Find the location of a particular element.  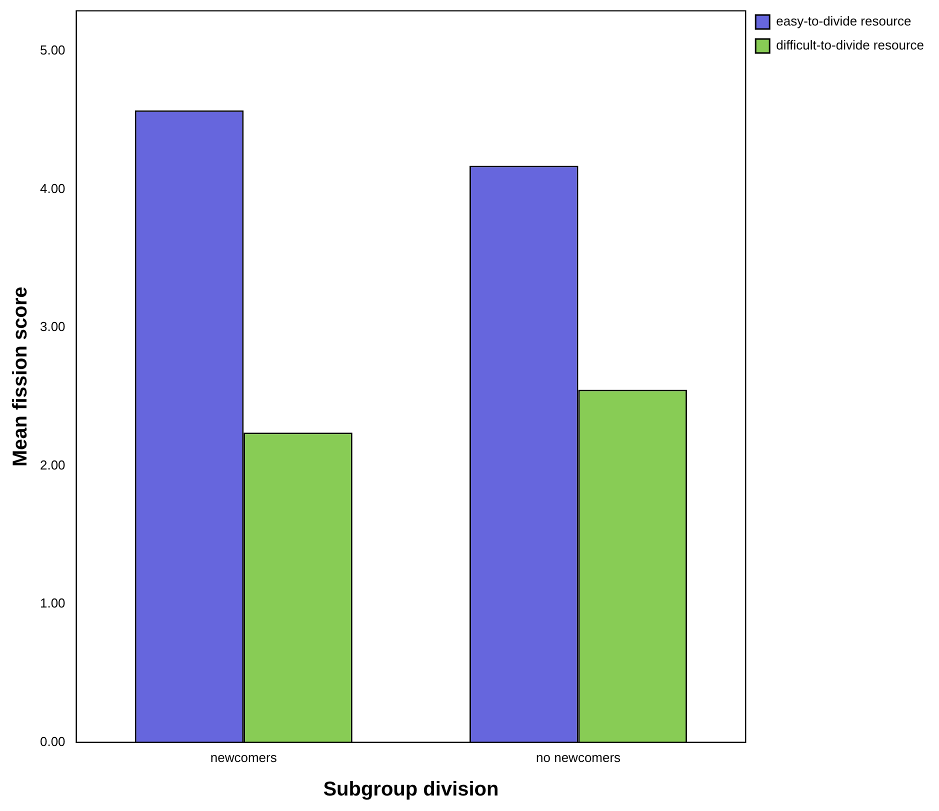

y-tick-label: 4.00 is located at coordinates (53, 188).